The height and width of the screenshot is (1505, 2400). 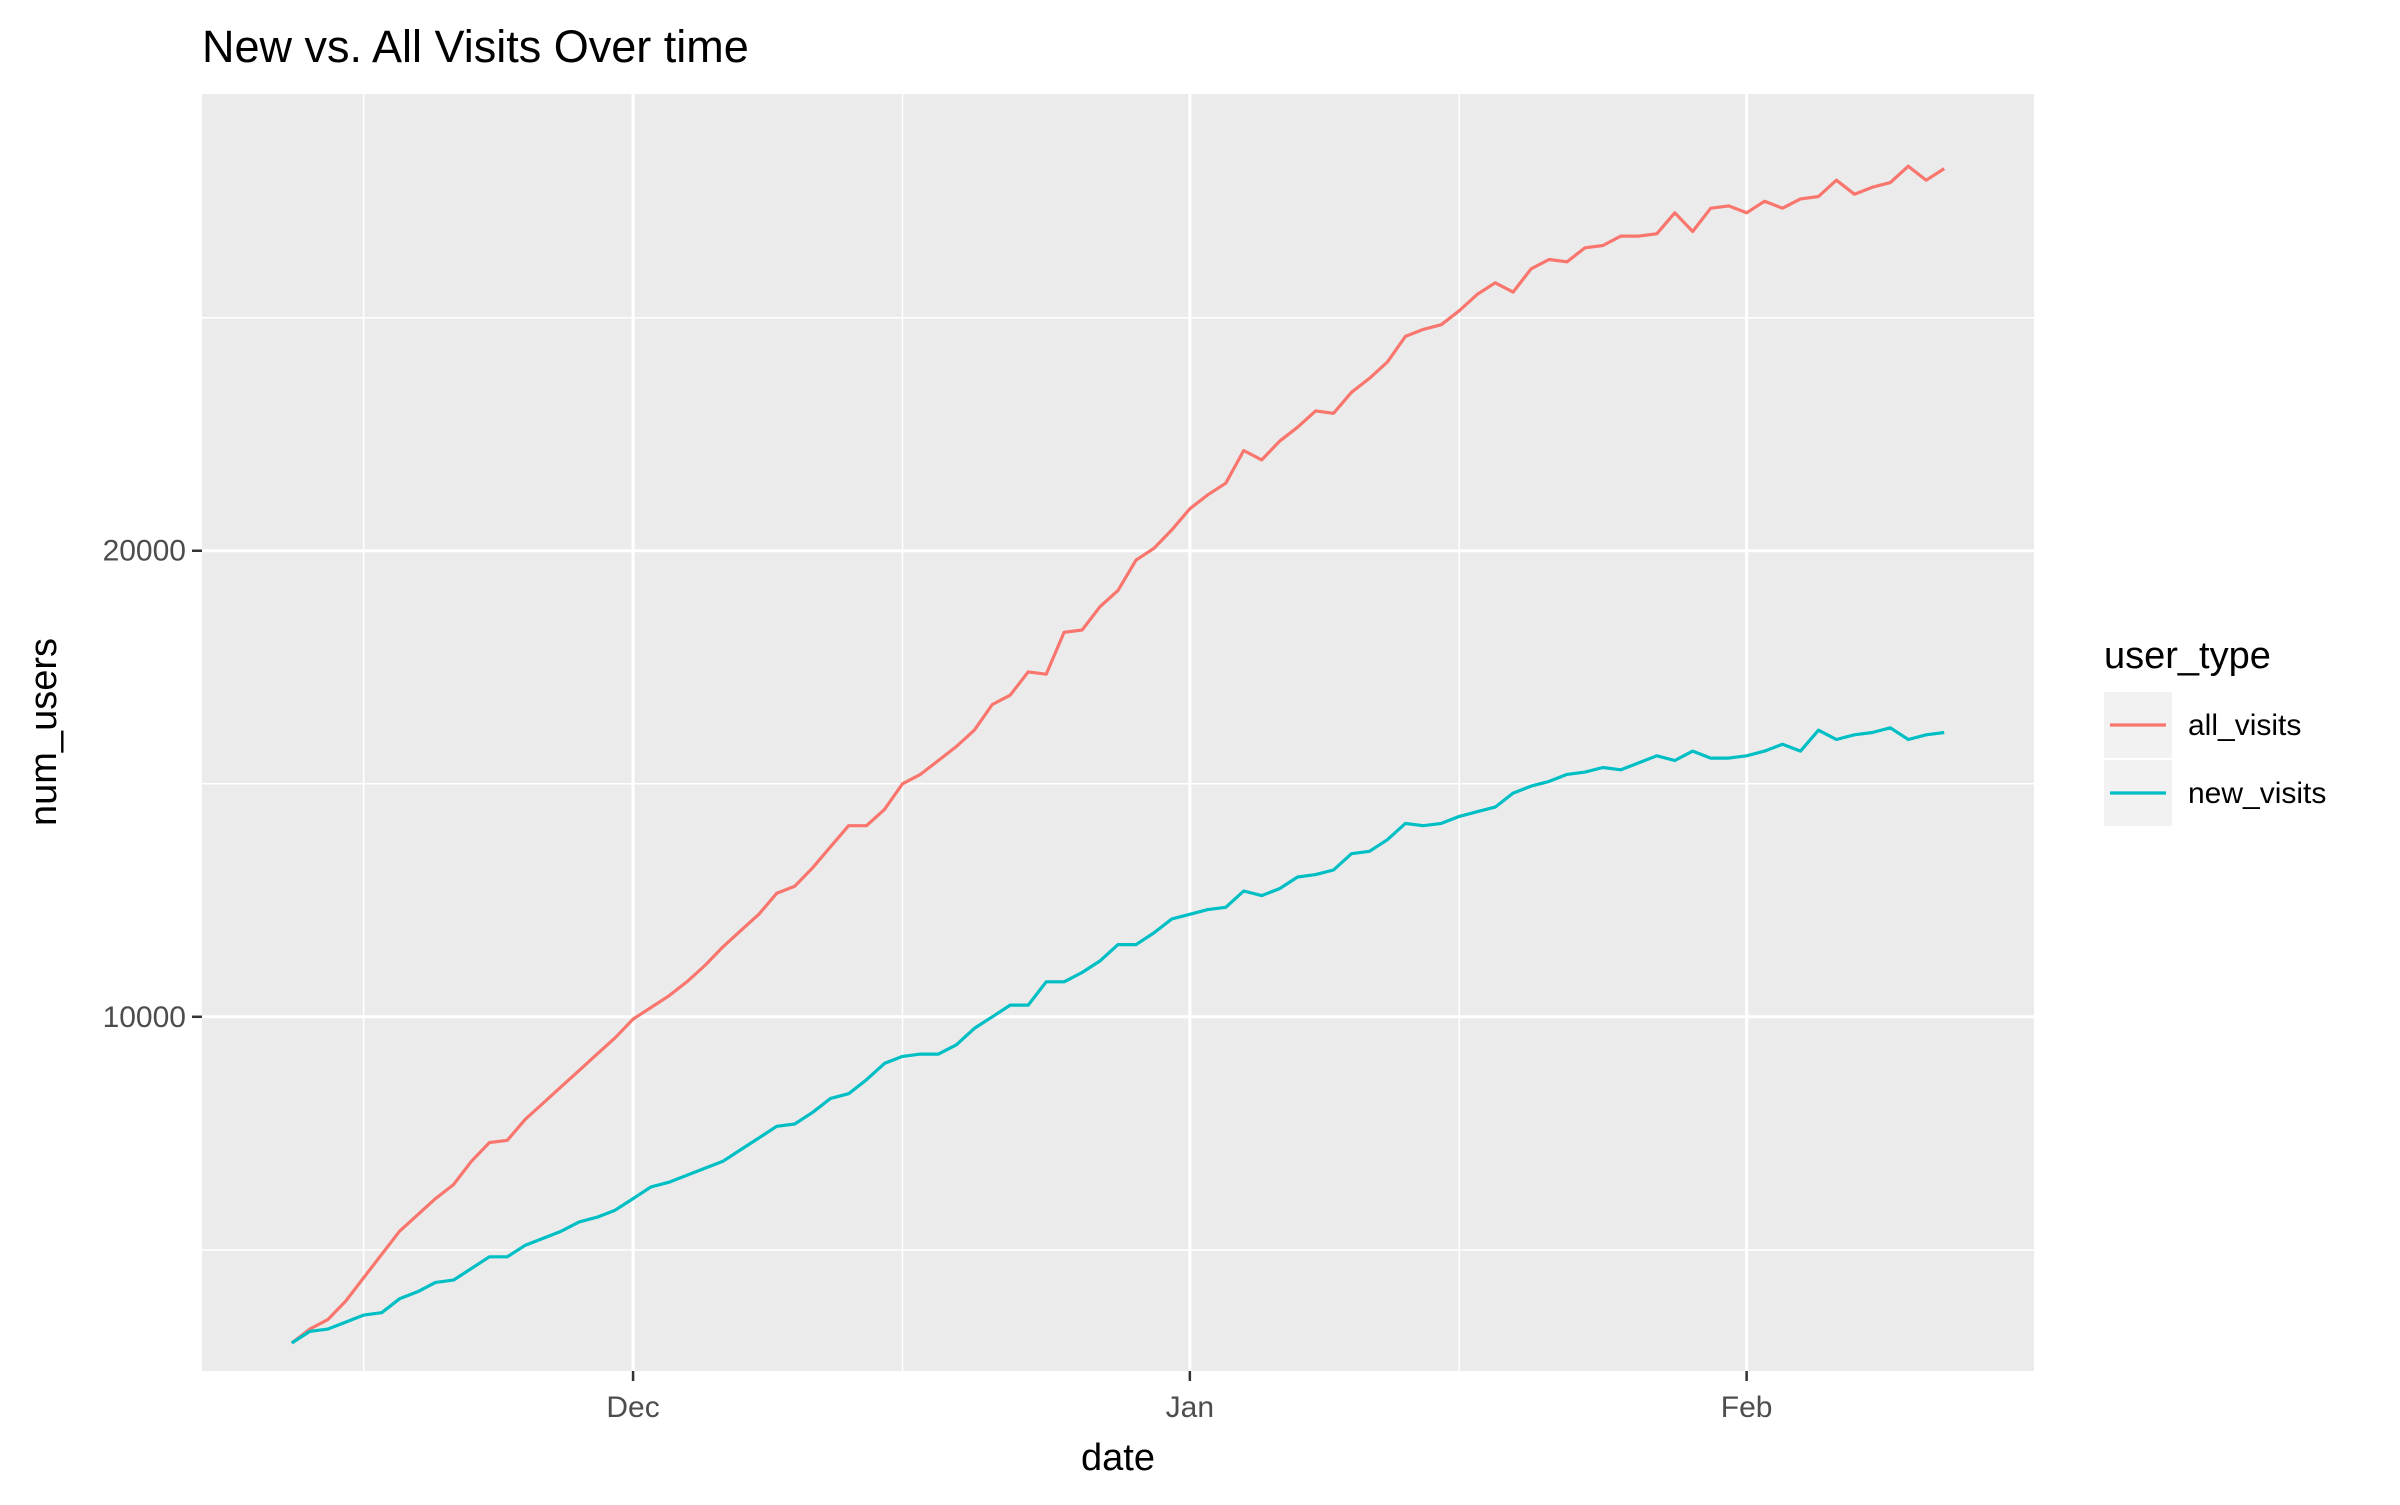 I want to click on x-tick-label: Feb, so click(x=1747, y=1407).